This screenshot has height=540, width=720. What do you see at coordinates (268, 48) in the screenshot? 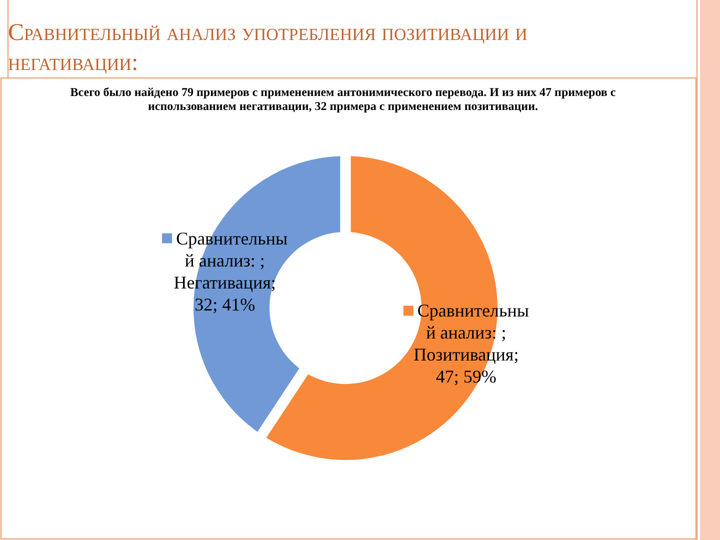
I see `chart-title: Сравнительный анализ употребления позитивации и негативации:` at bounding box center [268, 48].